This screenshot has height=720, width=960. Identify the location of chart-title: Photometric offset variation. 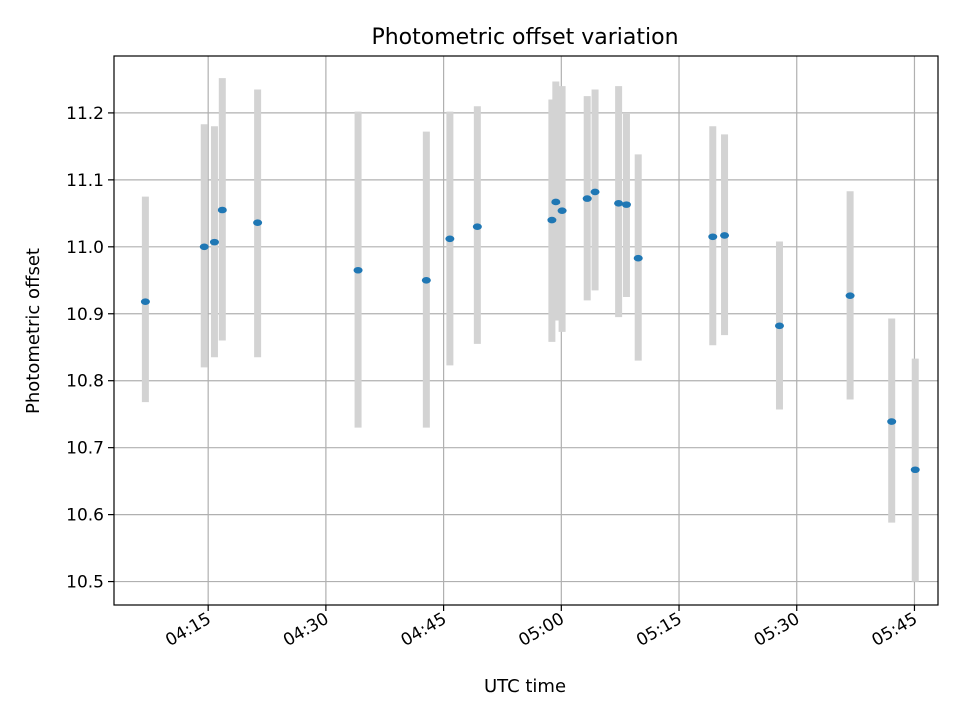
(524, 37).